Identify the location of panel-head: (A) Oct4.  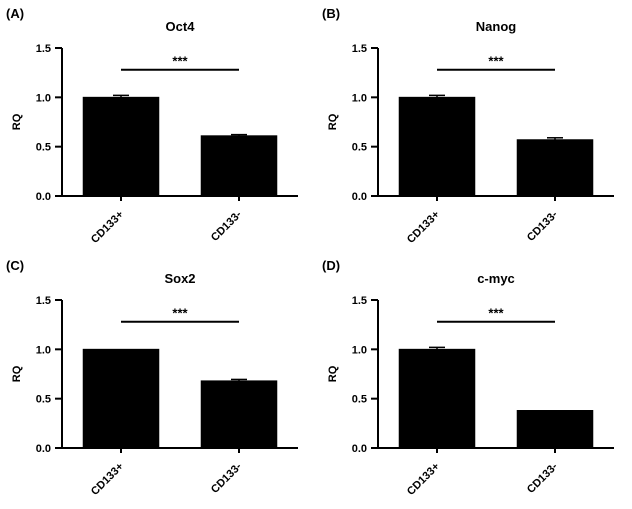
(158, 21).